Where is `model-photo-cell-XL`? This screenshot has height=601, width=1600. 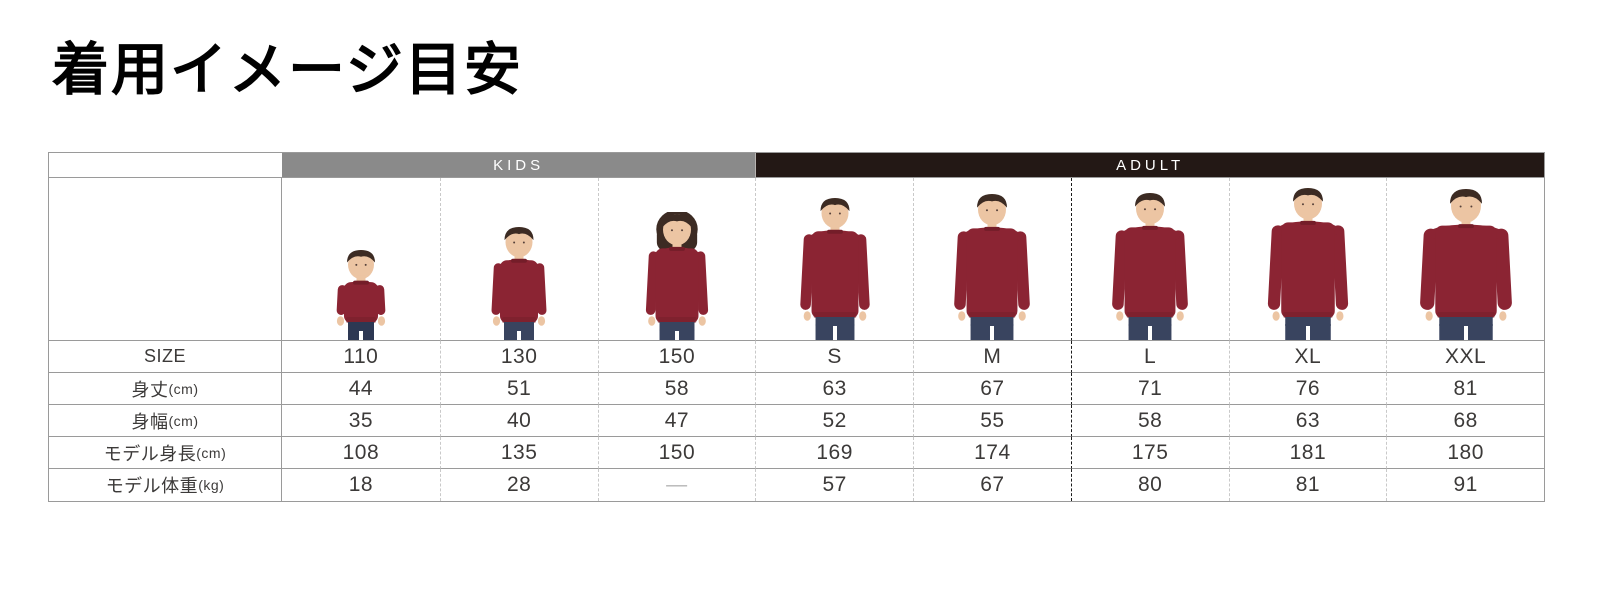
model-photo-cell-XL is located at coordinates (1307, 259).